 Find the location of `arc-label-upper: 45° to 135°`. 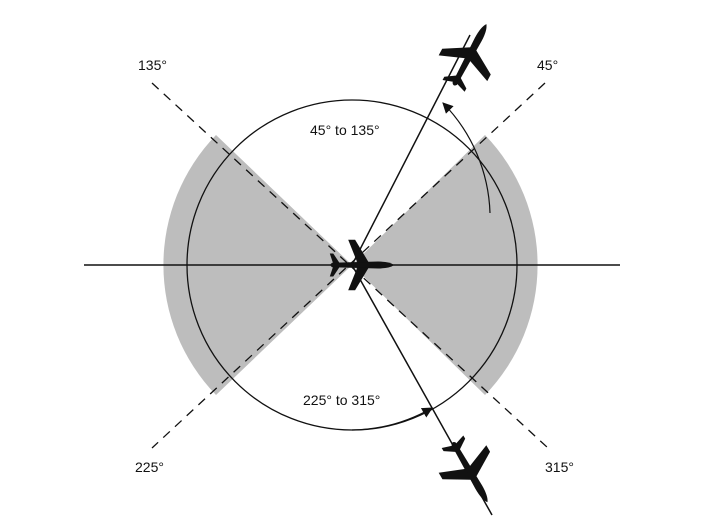

arc-label-upper: 45° to 135° is located at coordinates (345, 130).